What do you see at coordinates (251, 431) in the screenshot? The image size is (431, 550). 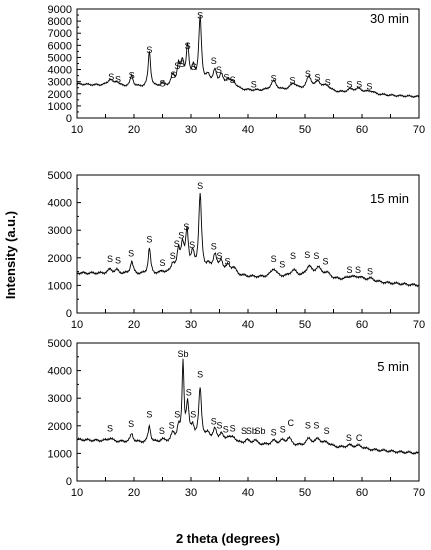 I see `peak-label: Sb` at bounding box center [251, 431].